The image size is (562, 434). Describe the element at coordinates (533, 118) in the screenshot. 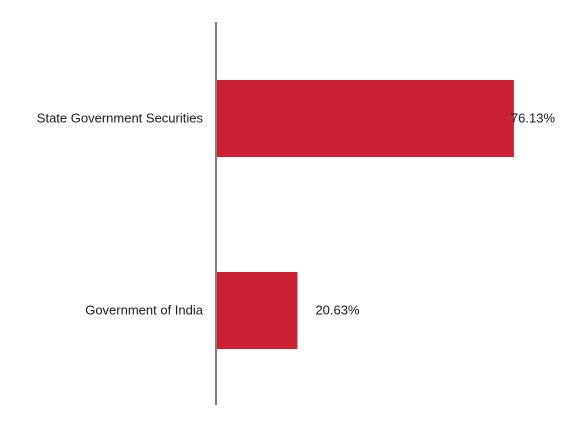

I see `value-label-0: 76.13%` at that location.